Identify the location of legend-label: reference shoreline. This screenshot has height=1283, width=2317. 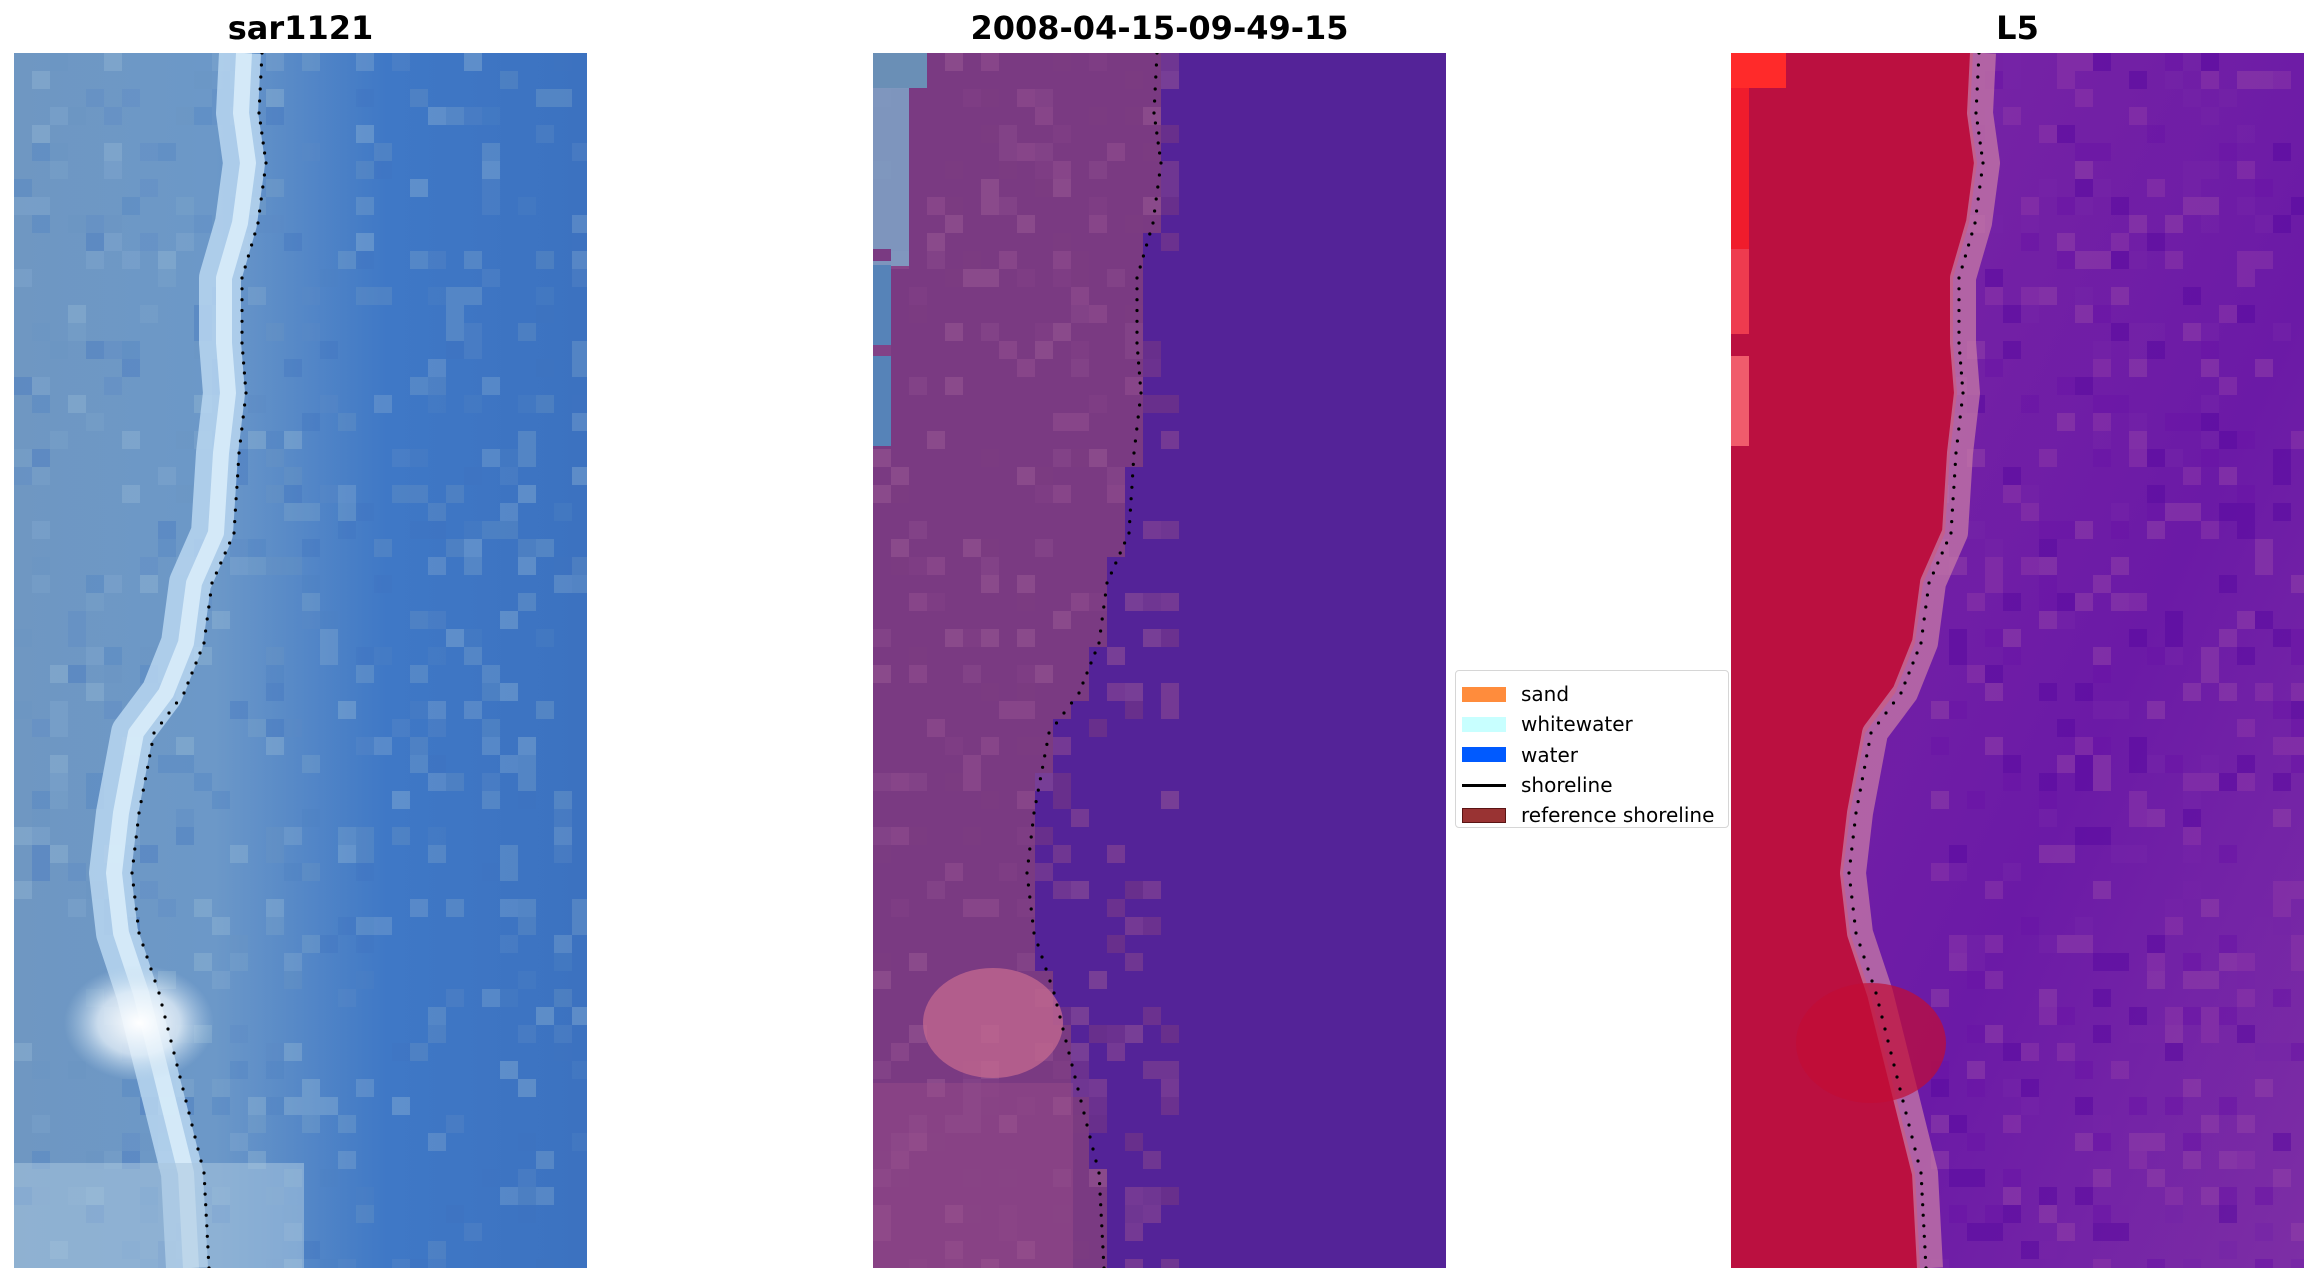
(1618, 815).